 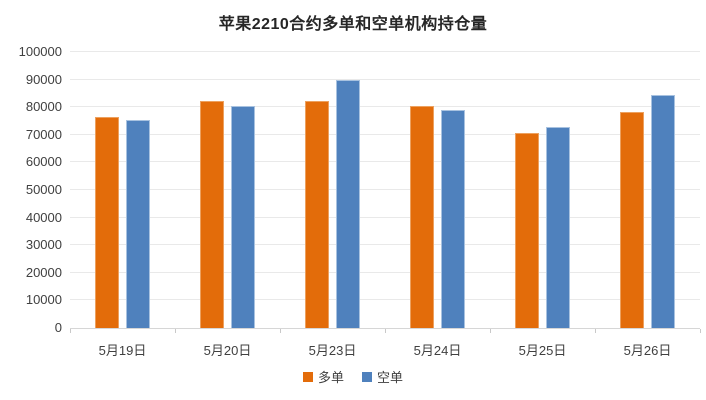 What do you see at coordinates (58, 327) in the screenshot?
I see `y-tick-label: 0` at bounding box center [58, 327].